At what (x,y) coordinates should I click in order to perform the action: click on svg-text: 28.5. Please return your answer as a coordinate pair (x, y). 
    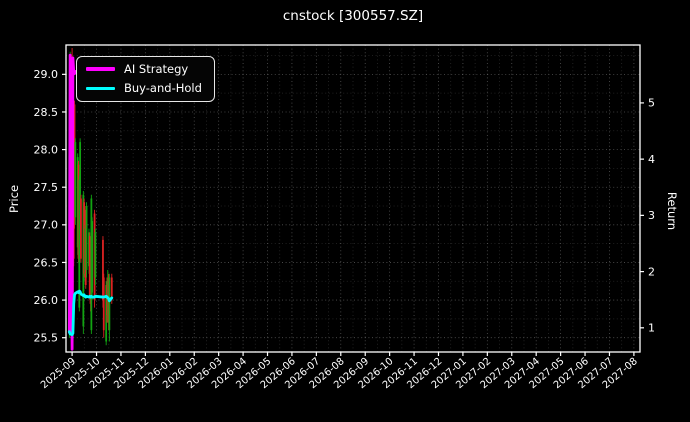
    Looking at the image, I should click on (46, 112).